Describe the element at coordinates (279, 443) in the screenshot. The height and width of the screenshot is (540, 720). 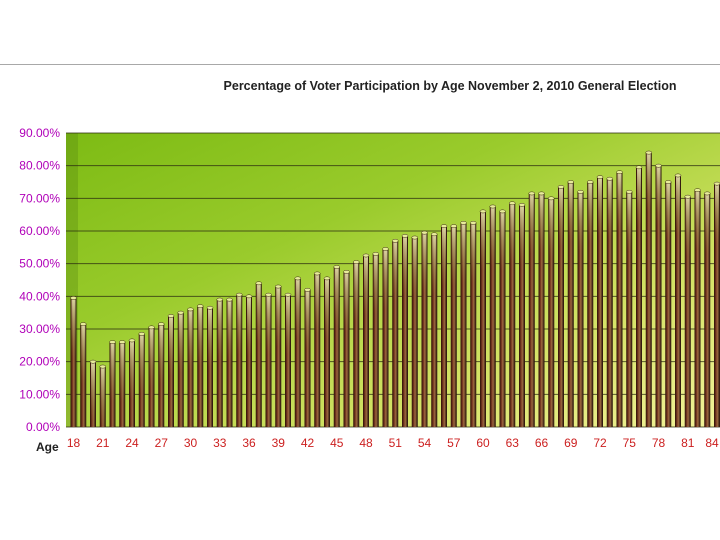
I see `x-tick-label: 39` at that location.